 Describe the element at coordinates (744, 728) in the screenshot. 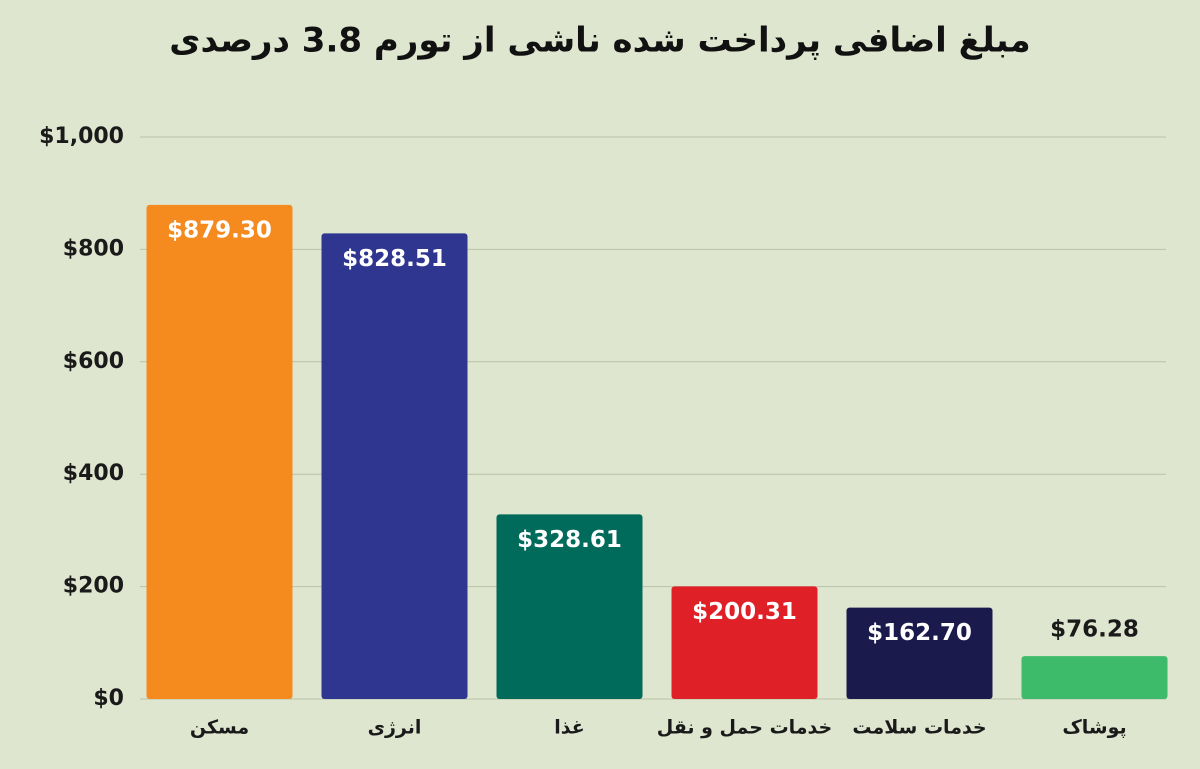

I see `x-tick-label: خدمات حمل و نقل` at that location.